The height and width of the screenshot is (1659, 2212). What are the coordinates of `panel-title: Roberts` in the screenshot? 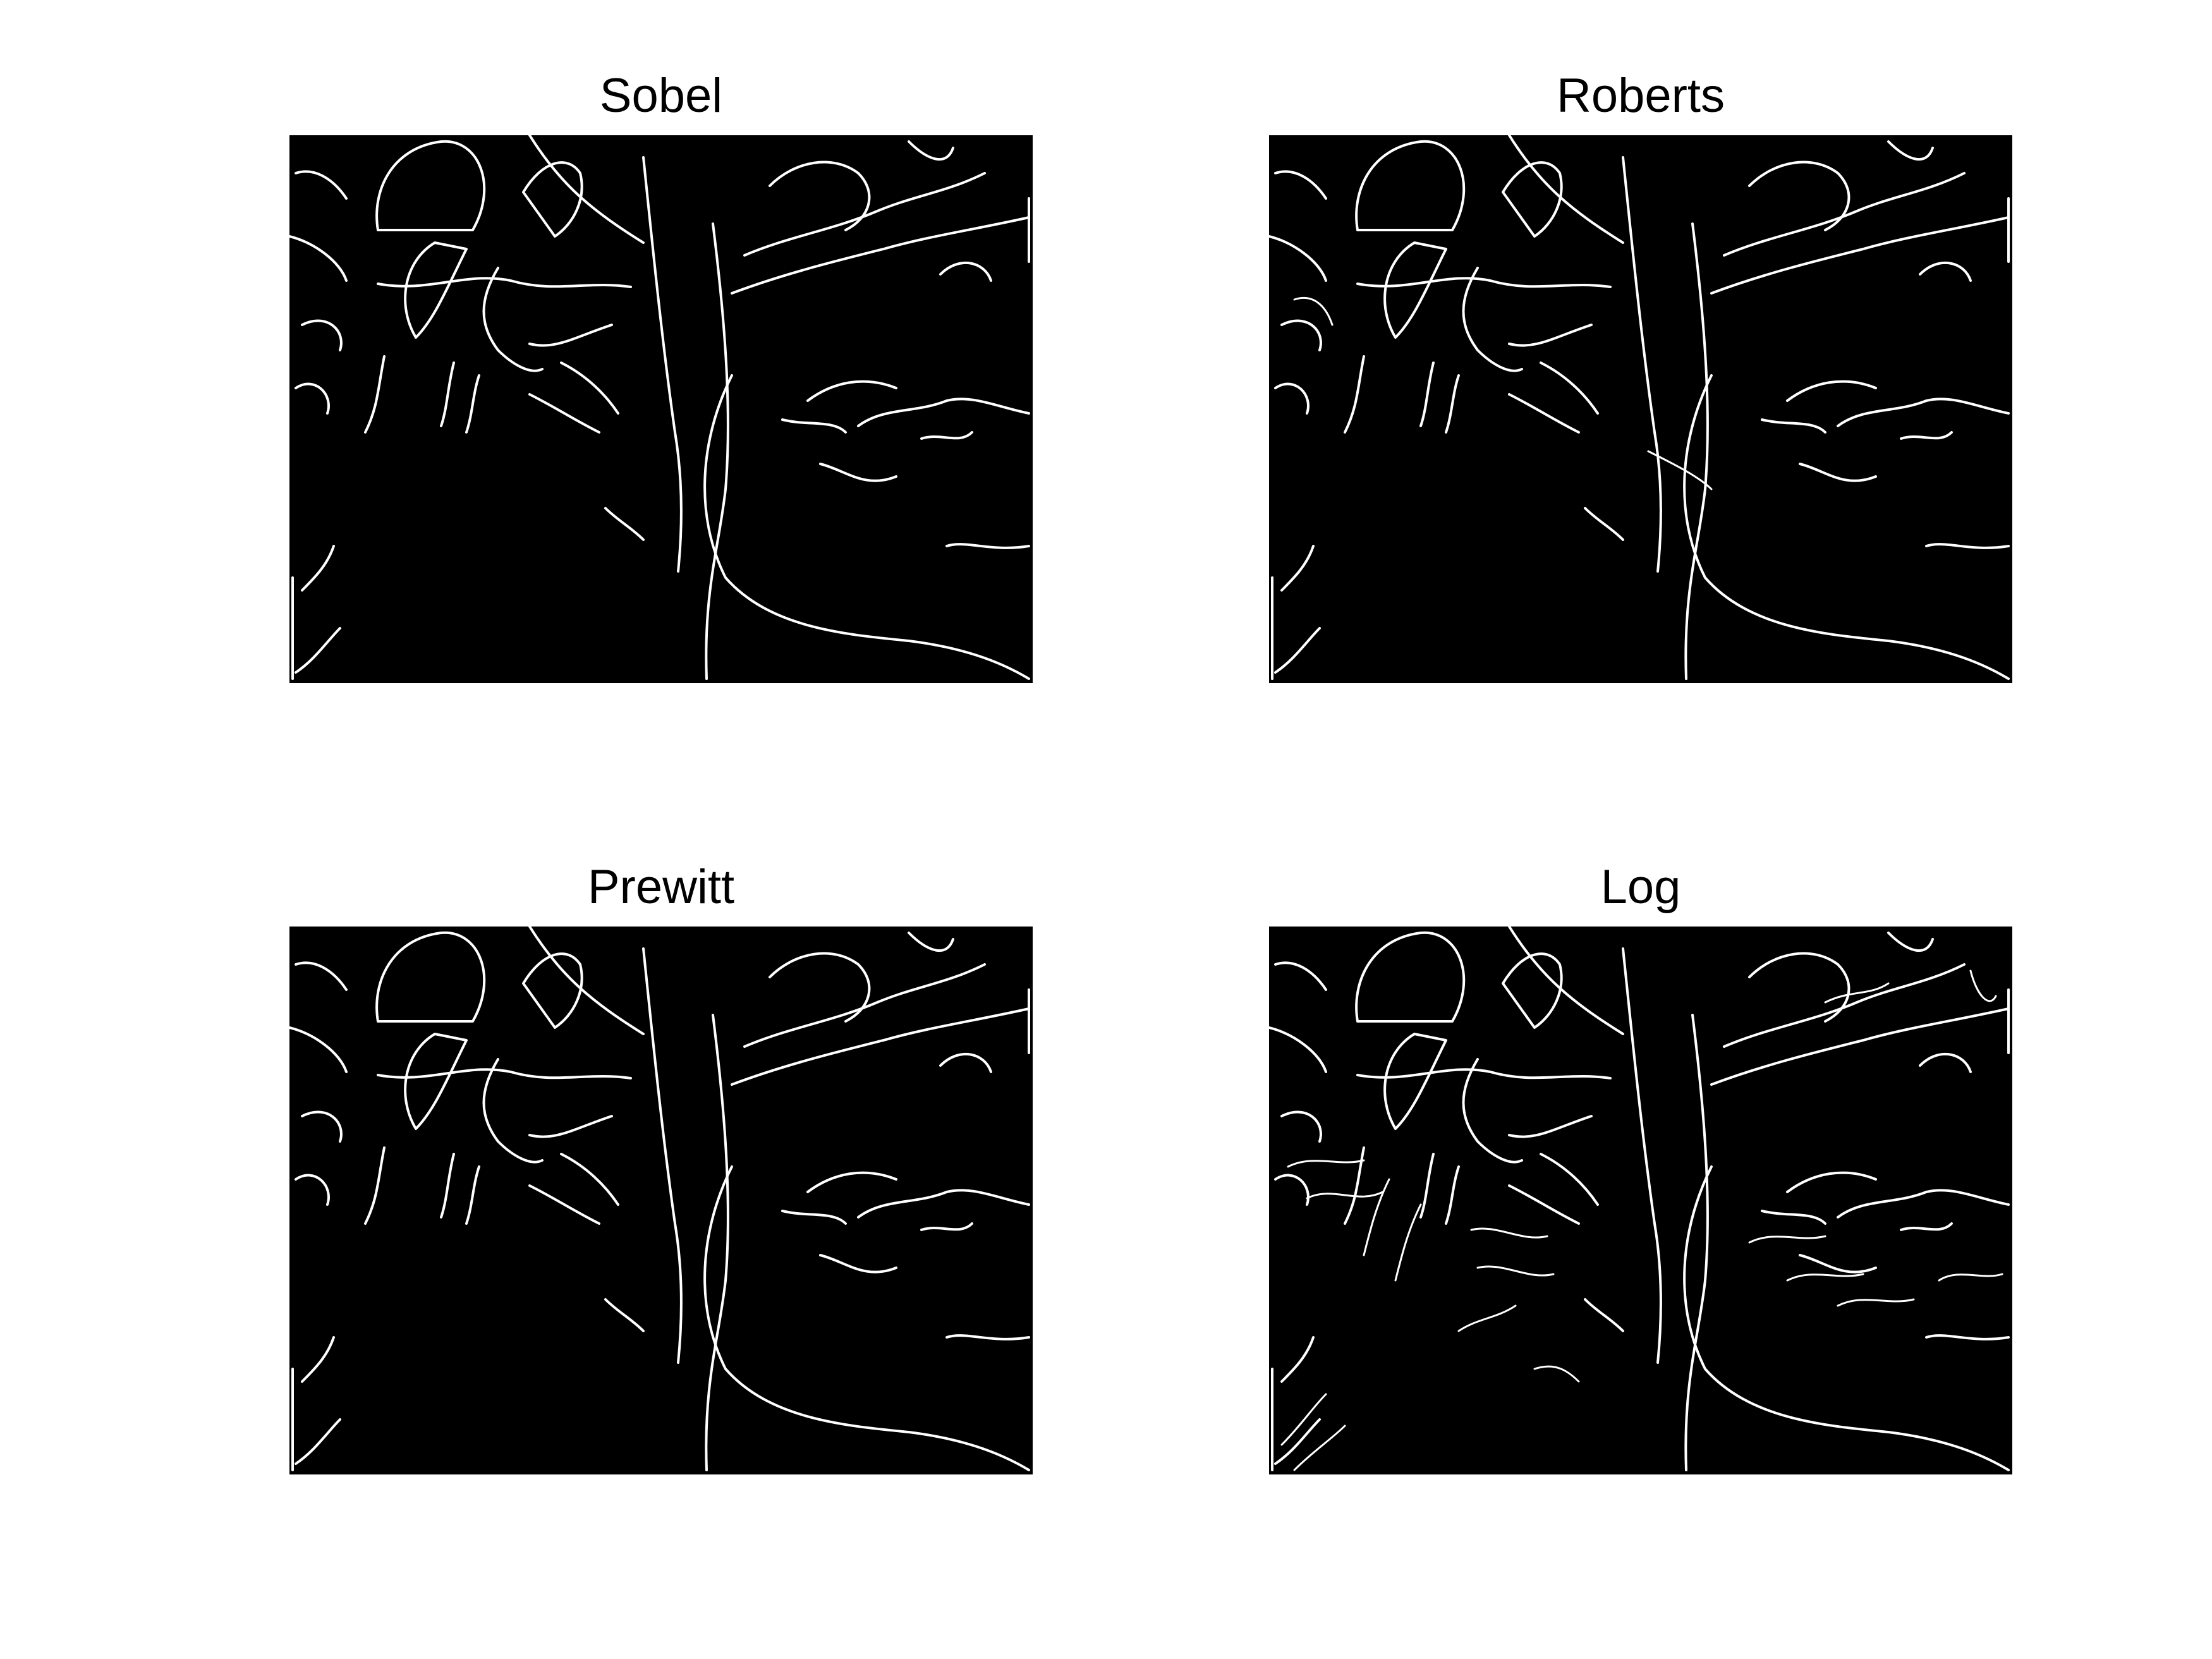 It's located at (1640, 96).